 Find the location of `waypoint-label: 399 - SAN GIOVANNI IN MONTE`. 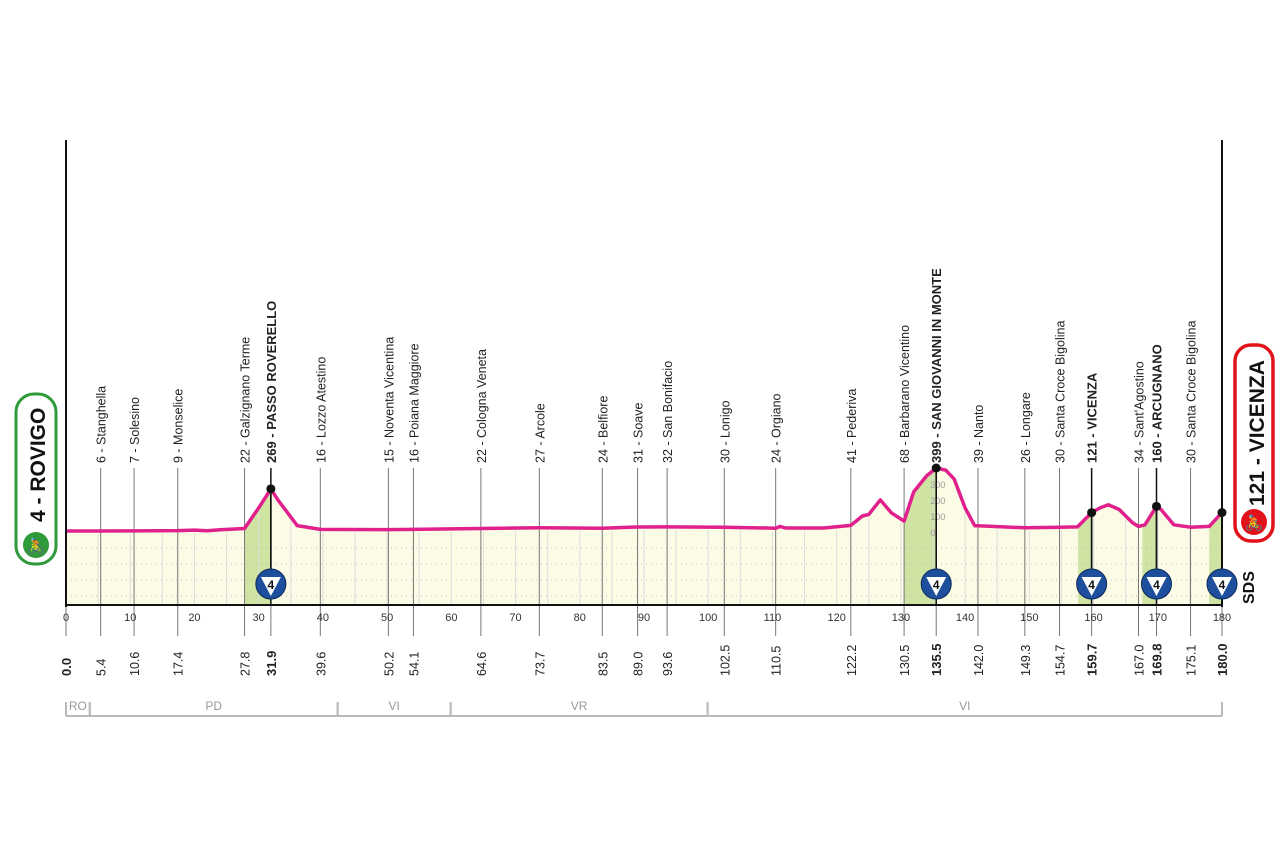

waypoint-label: 399 - SAN GIOVANNI IN MONTE is located at coordinates (936, 365).